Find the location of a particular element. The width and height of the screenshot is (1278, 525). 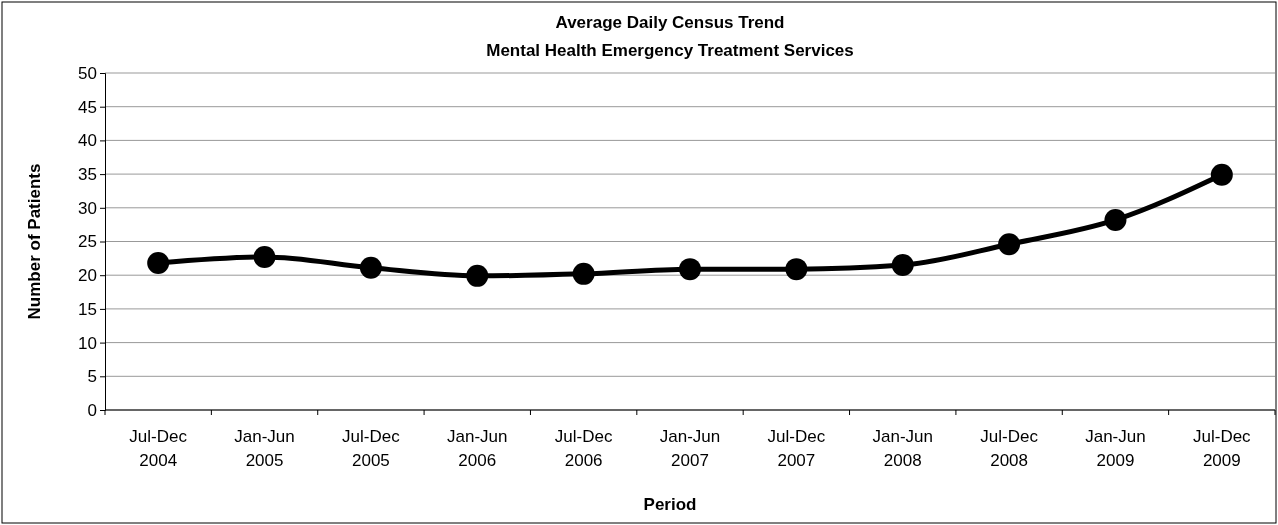

y-tick-label: 50 is located at coordinates (87, 73).